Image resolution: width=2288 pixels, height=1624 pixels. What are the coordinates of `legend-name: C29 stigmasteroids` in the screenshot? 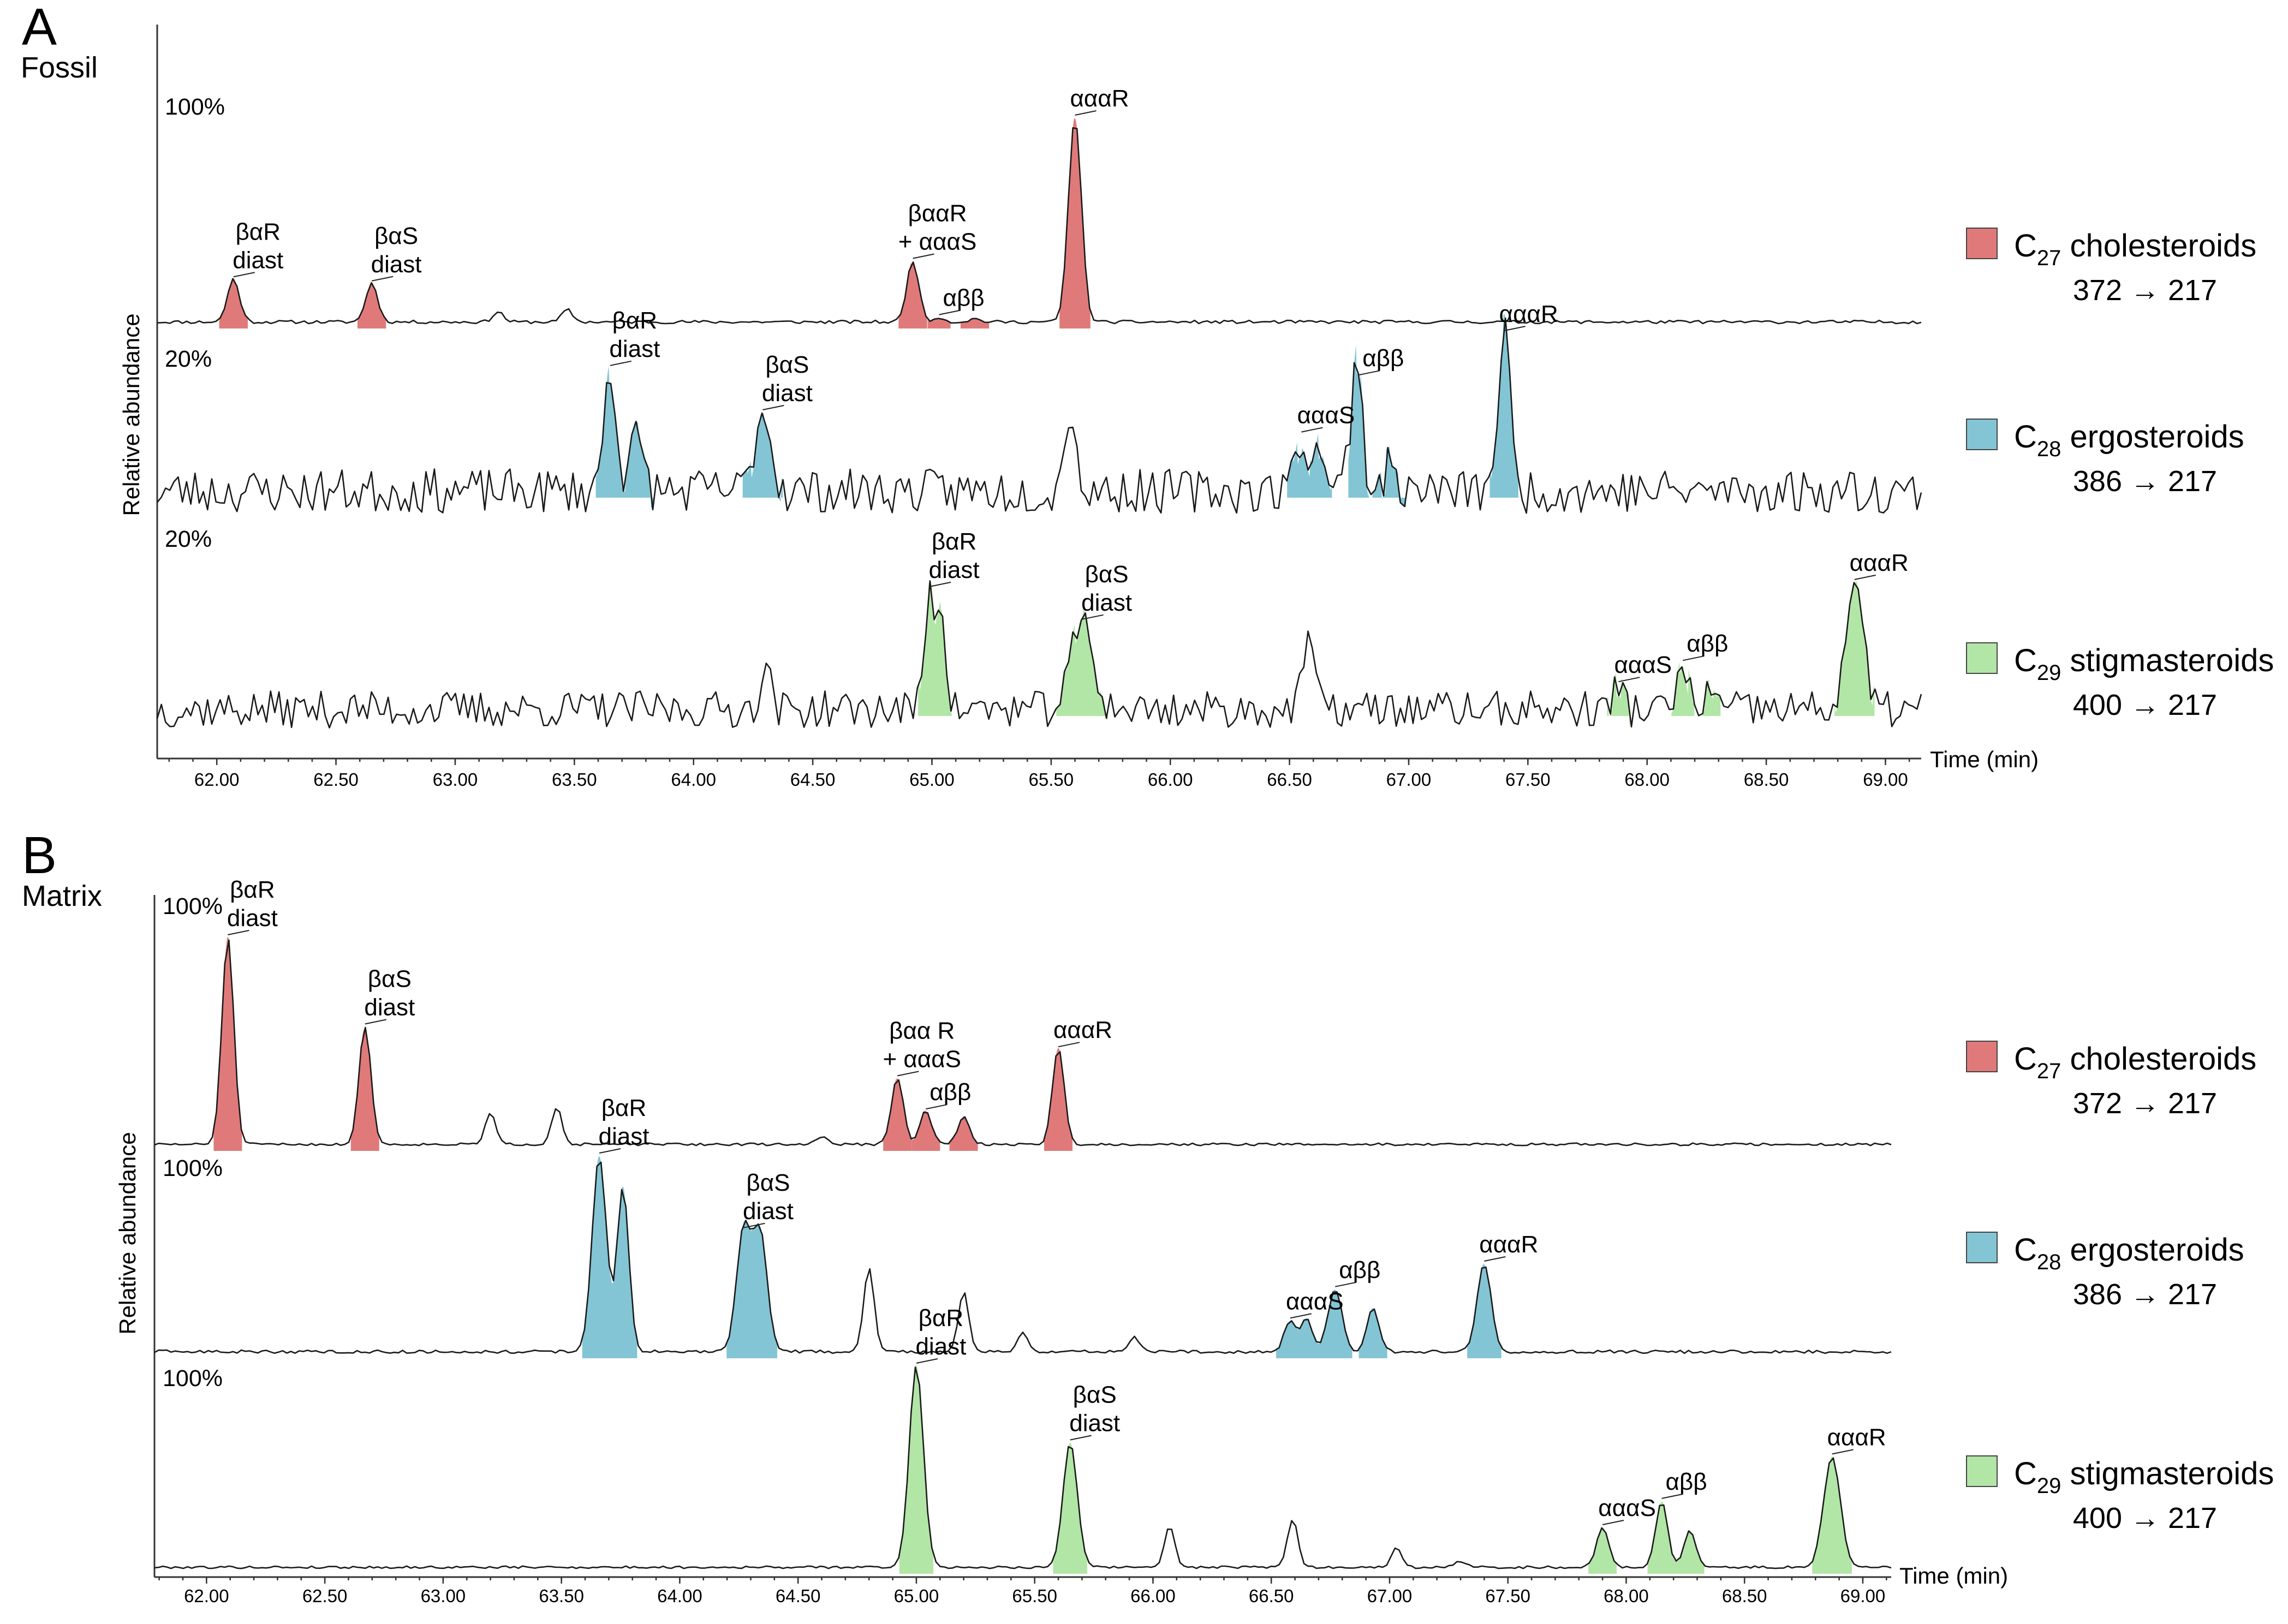 It's located at (2144, 1477).